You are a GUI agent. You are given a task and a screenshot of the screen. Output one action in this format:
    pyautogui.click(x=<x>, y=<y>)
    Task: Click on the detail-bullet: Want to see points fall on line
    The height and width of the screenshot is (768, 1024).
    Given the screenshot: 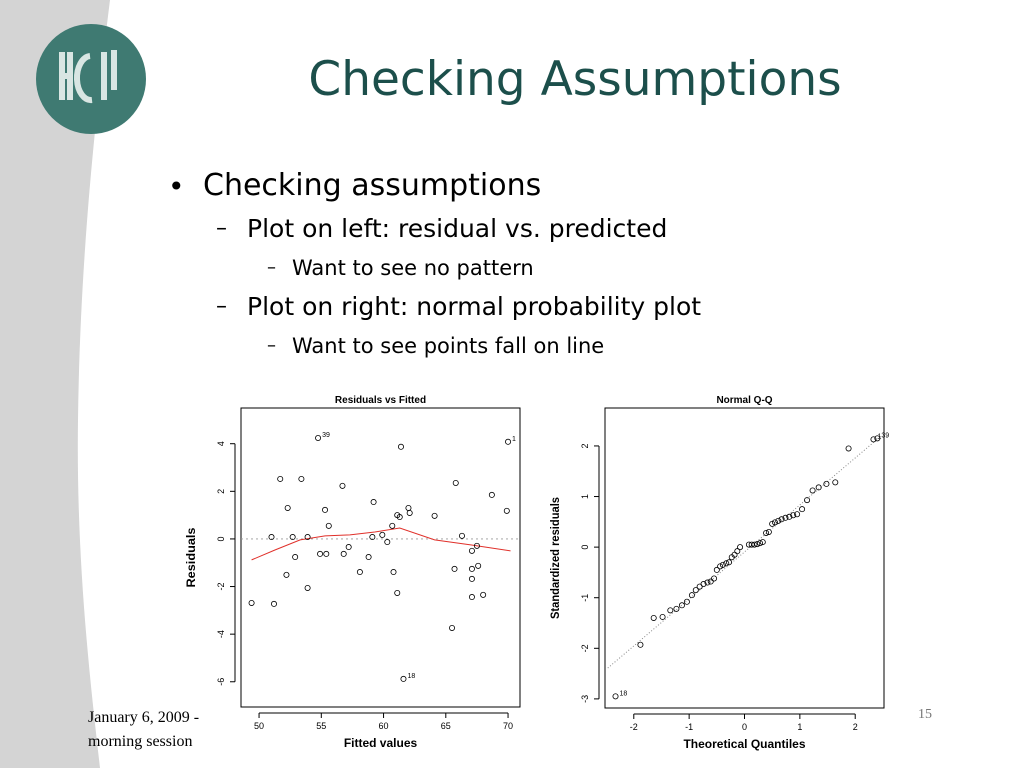 What is the action you would take?
    pyautogui.click(x=448, y=346)
    